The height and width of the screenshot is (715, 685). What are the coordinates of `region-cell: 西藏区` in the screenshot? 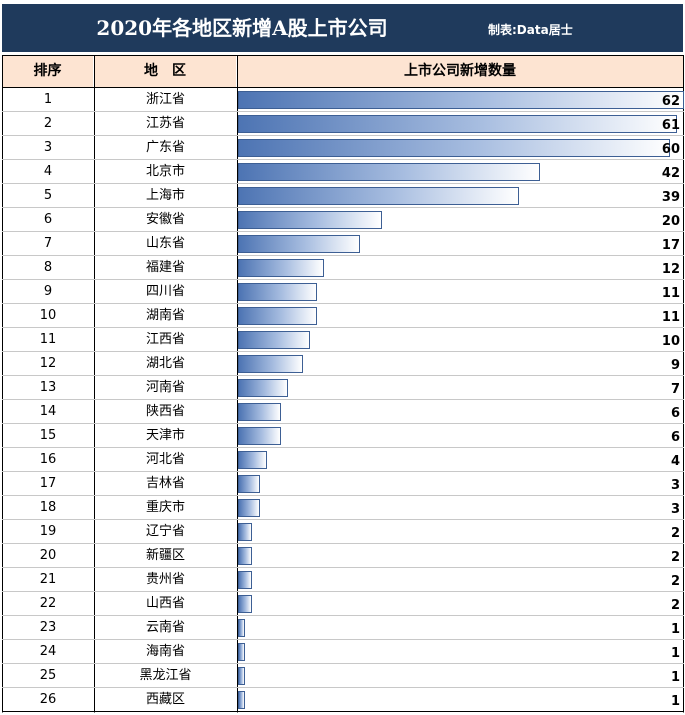 It's located at (165, 699).